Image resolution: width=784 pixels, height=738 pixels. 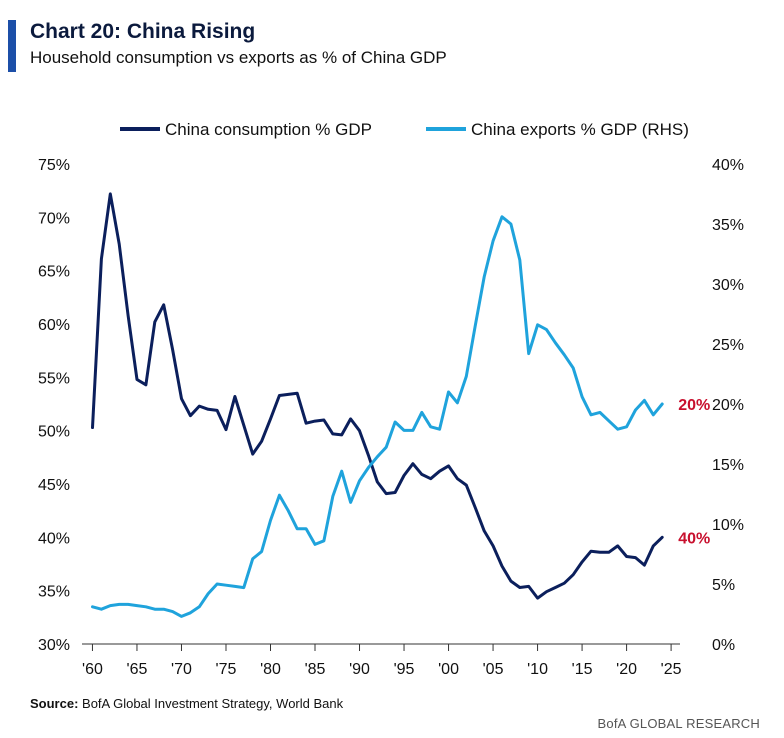 What do you see at coordinates (137, 669) in the screenshot?
I see `x-axis-tick-label: '65` at bounding box center [137, 669].